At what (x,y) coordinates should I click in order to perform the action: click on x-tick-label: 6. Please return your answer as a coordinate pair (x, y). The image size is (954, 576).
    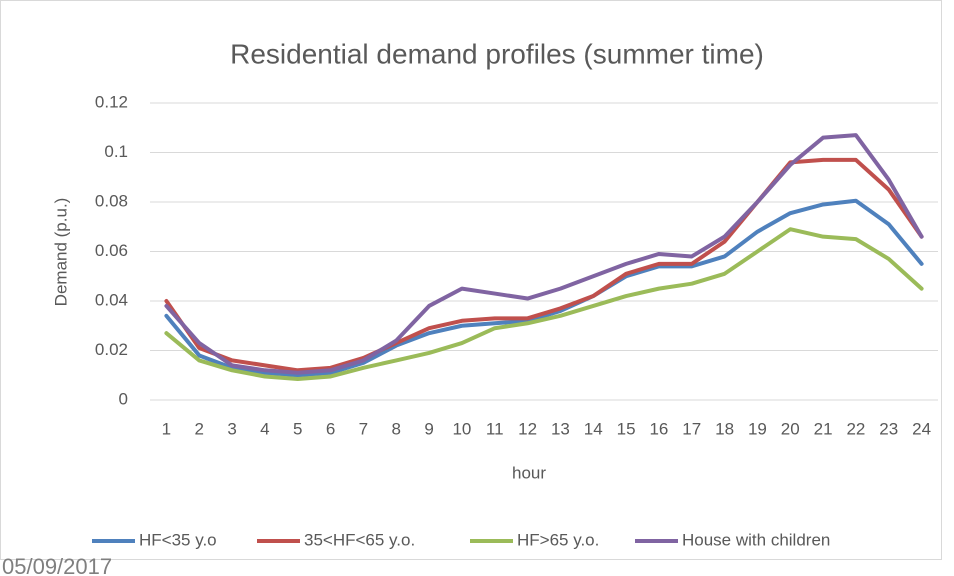
    Looking at the image, I should click on (330, 428).